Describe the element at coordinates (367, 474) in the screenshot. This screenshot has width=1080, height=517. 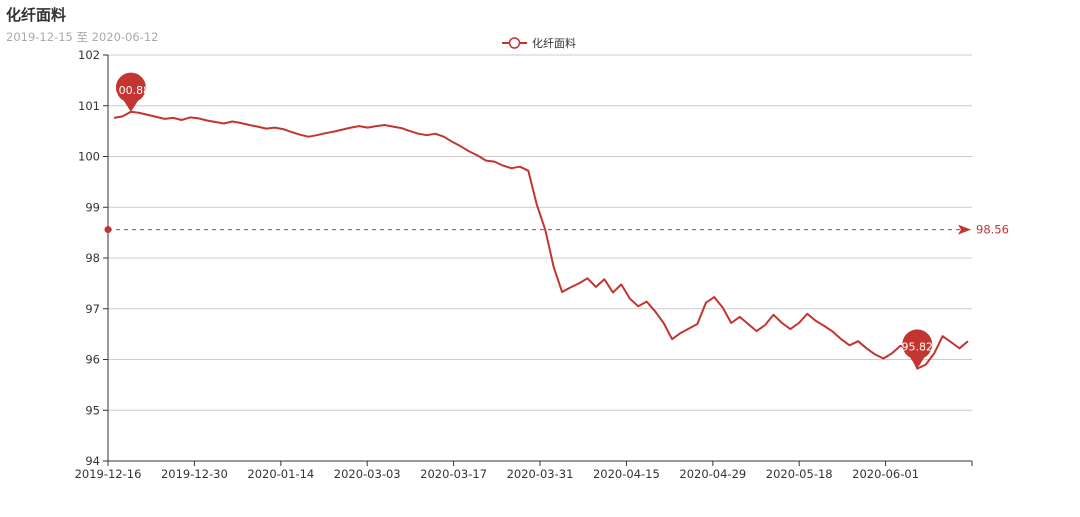
I see `x-tick-label: 2020-03-03` at that location.